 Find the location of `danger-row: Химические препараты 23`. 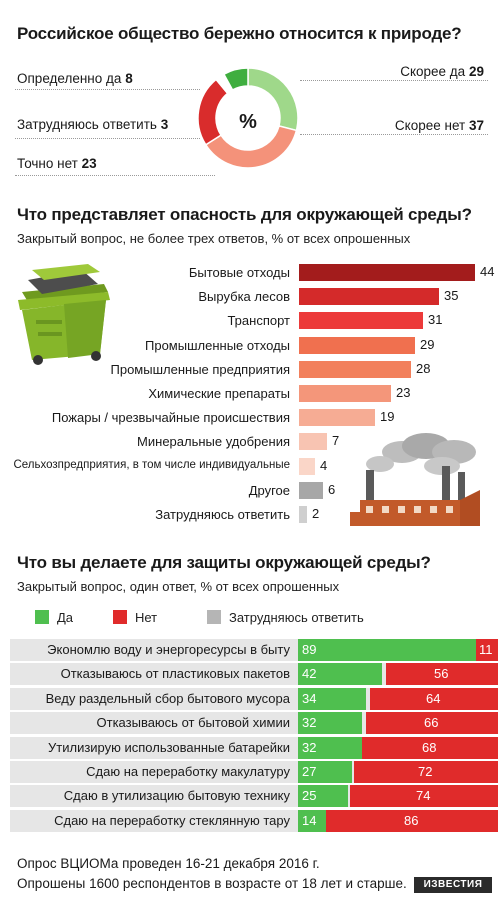

danger-row: Химические препараты 23 is located at coordinates (250, 394).